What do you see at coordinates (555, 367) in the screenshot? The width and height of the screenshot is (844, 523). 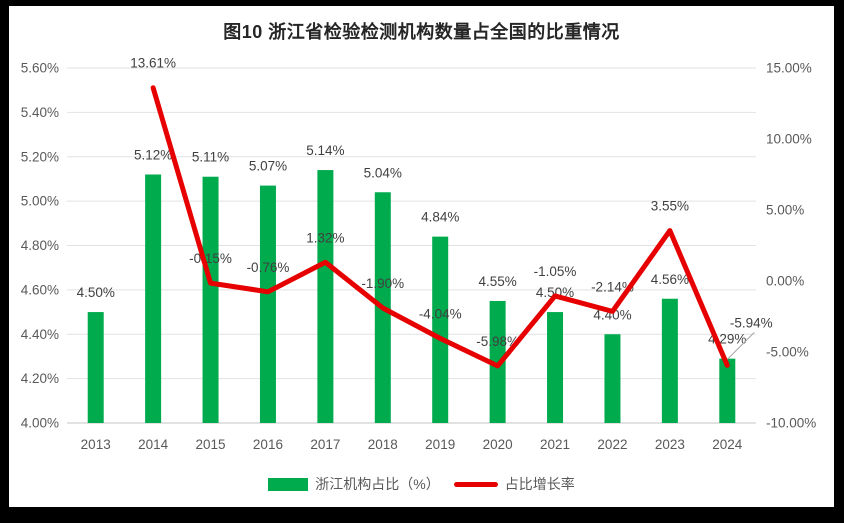 I see `bar-2021` at bounding box center [555, 367].